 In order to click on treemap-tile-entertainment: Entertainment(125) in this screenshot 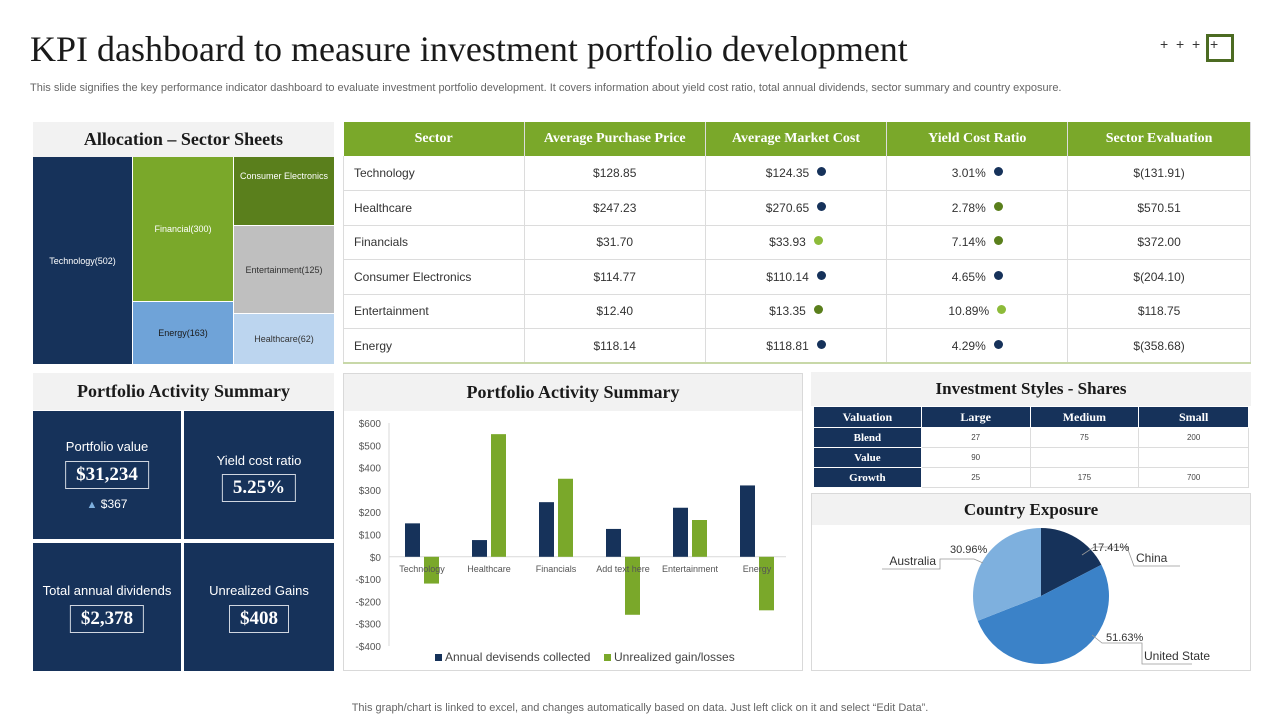, I will do `click(284, 269)`.